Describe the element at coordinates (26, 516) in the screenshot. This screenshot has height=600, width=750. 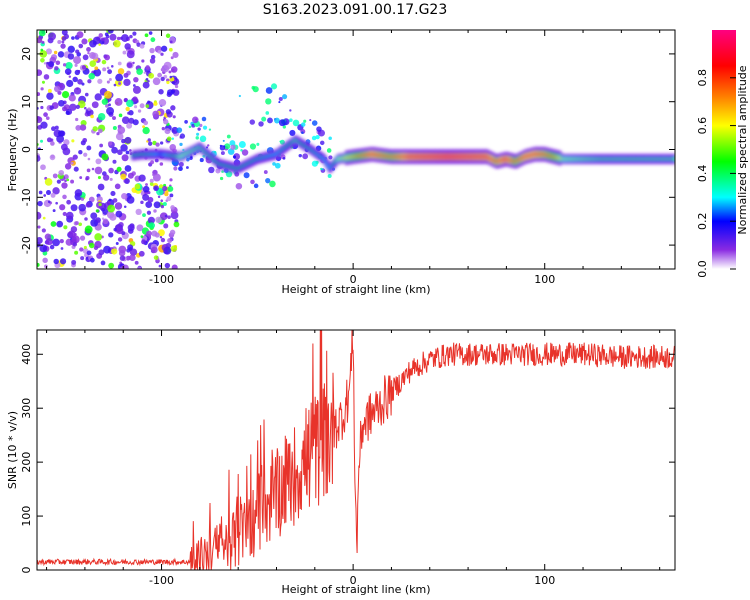
I see `snr-y-tick-label: 100` at that location.